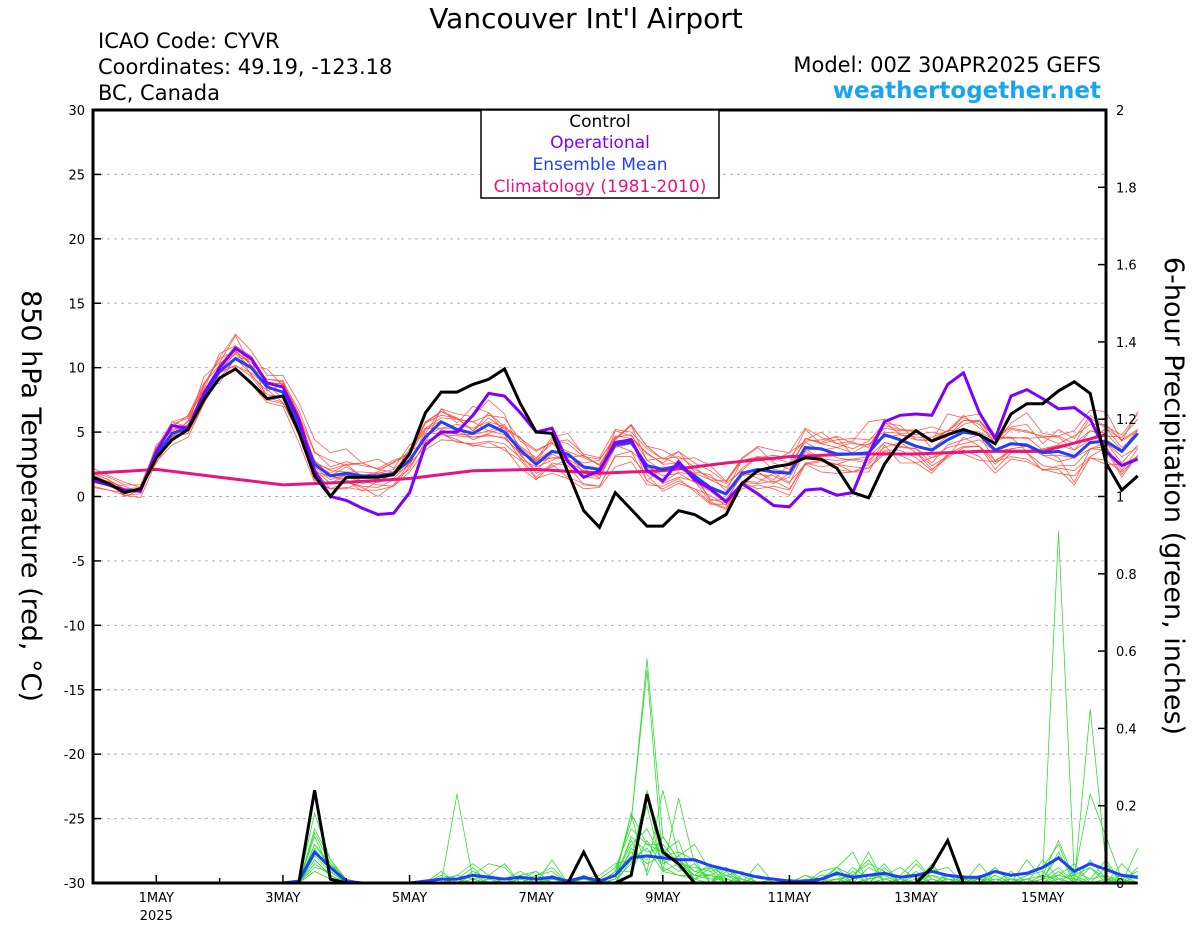 The image size is (1200, 927). What do you see at coordinates (1173, 496) in the screenshot?
I see `y2-axis-title: 6-hour Precipitation (green, inches)` at bounding box center [1173, 496].